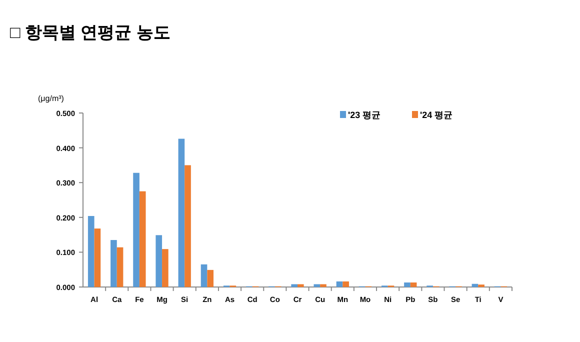 This screenshot has height=342, width=580. I want to click on y-axis-title: (μg/m³), so click(51, 98).